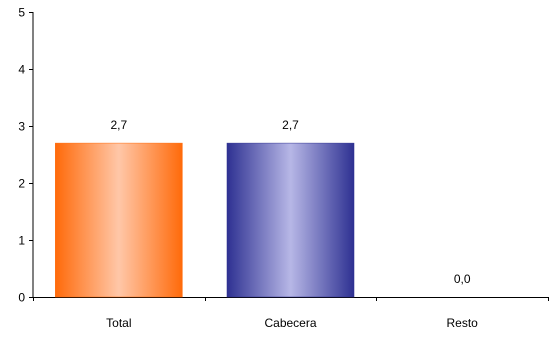 This screenshot has height=339, width=556. I want to click on data-label-total: 2,7, so click(118, 125).